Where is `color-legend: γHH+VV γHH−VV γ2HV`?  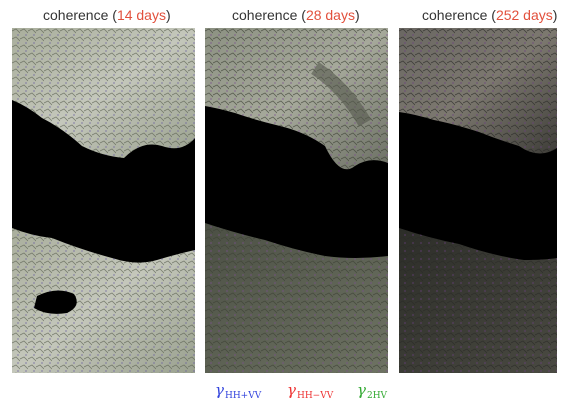
color-legend: γHH+VV γHH−VV γ2HV is located at coordinates (280, 391).